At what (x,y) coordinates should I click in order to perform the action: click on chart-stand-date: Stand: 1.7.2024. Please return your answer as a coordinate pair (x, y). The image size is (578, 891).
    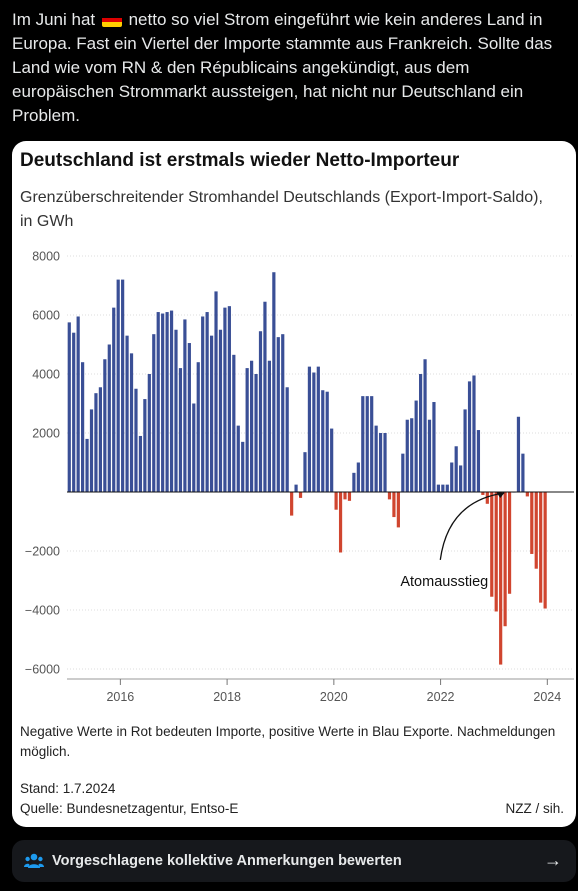
    Looking at the image, I should click on (68, 788).